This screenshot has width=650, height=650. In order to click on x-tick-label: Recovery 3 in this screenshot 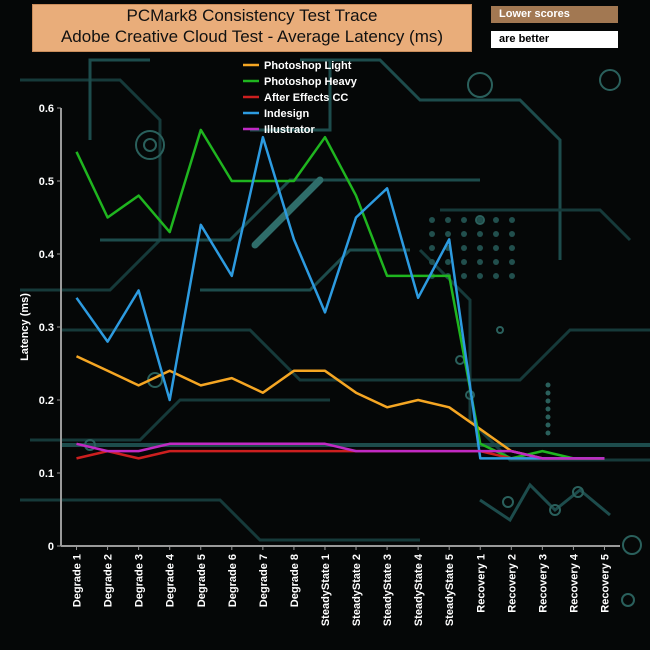, I will do `click(543, 583)`.